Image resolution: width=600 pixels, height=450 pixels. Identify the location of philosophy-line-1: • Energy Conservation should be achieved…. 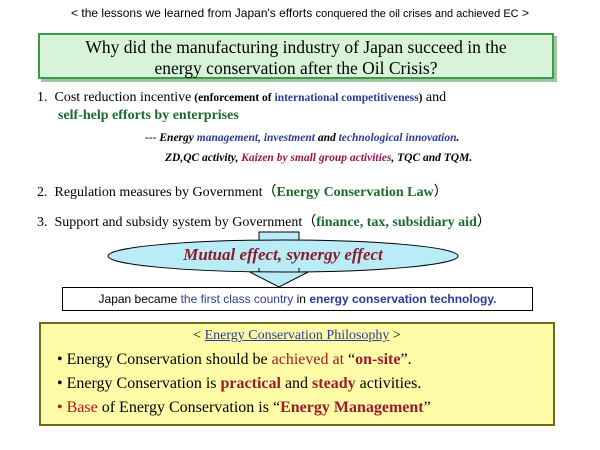
(234, 360).